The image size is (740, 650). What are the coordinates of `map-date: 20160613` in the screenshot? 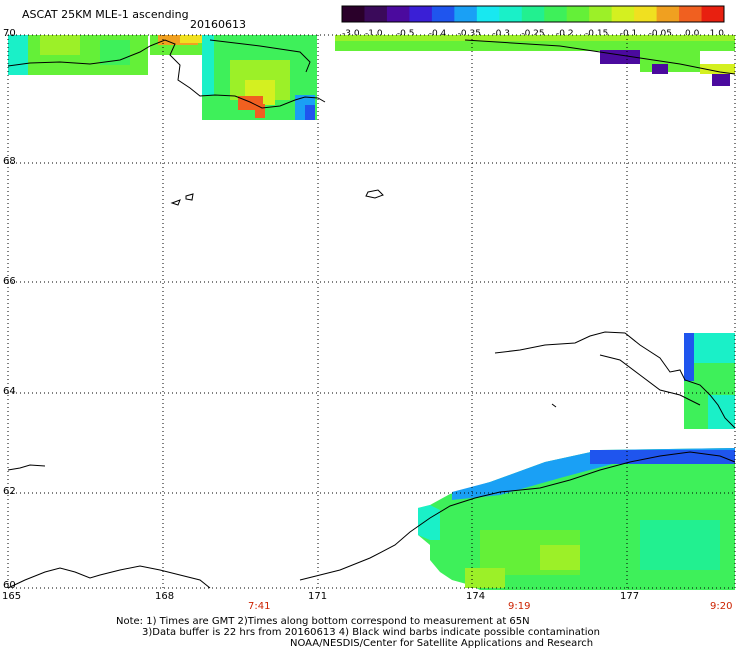 It's located at (218, 24).